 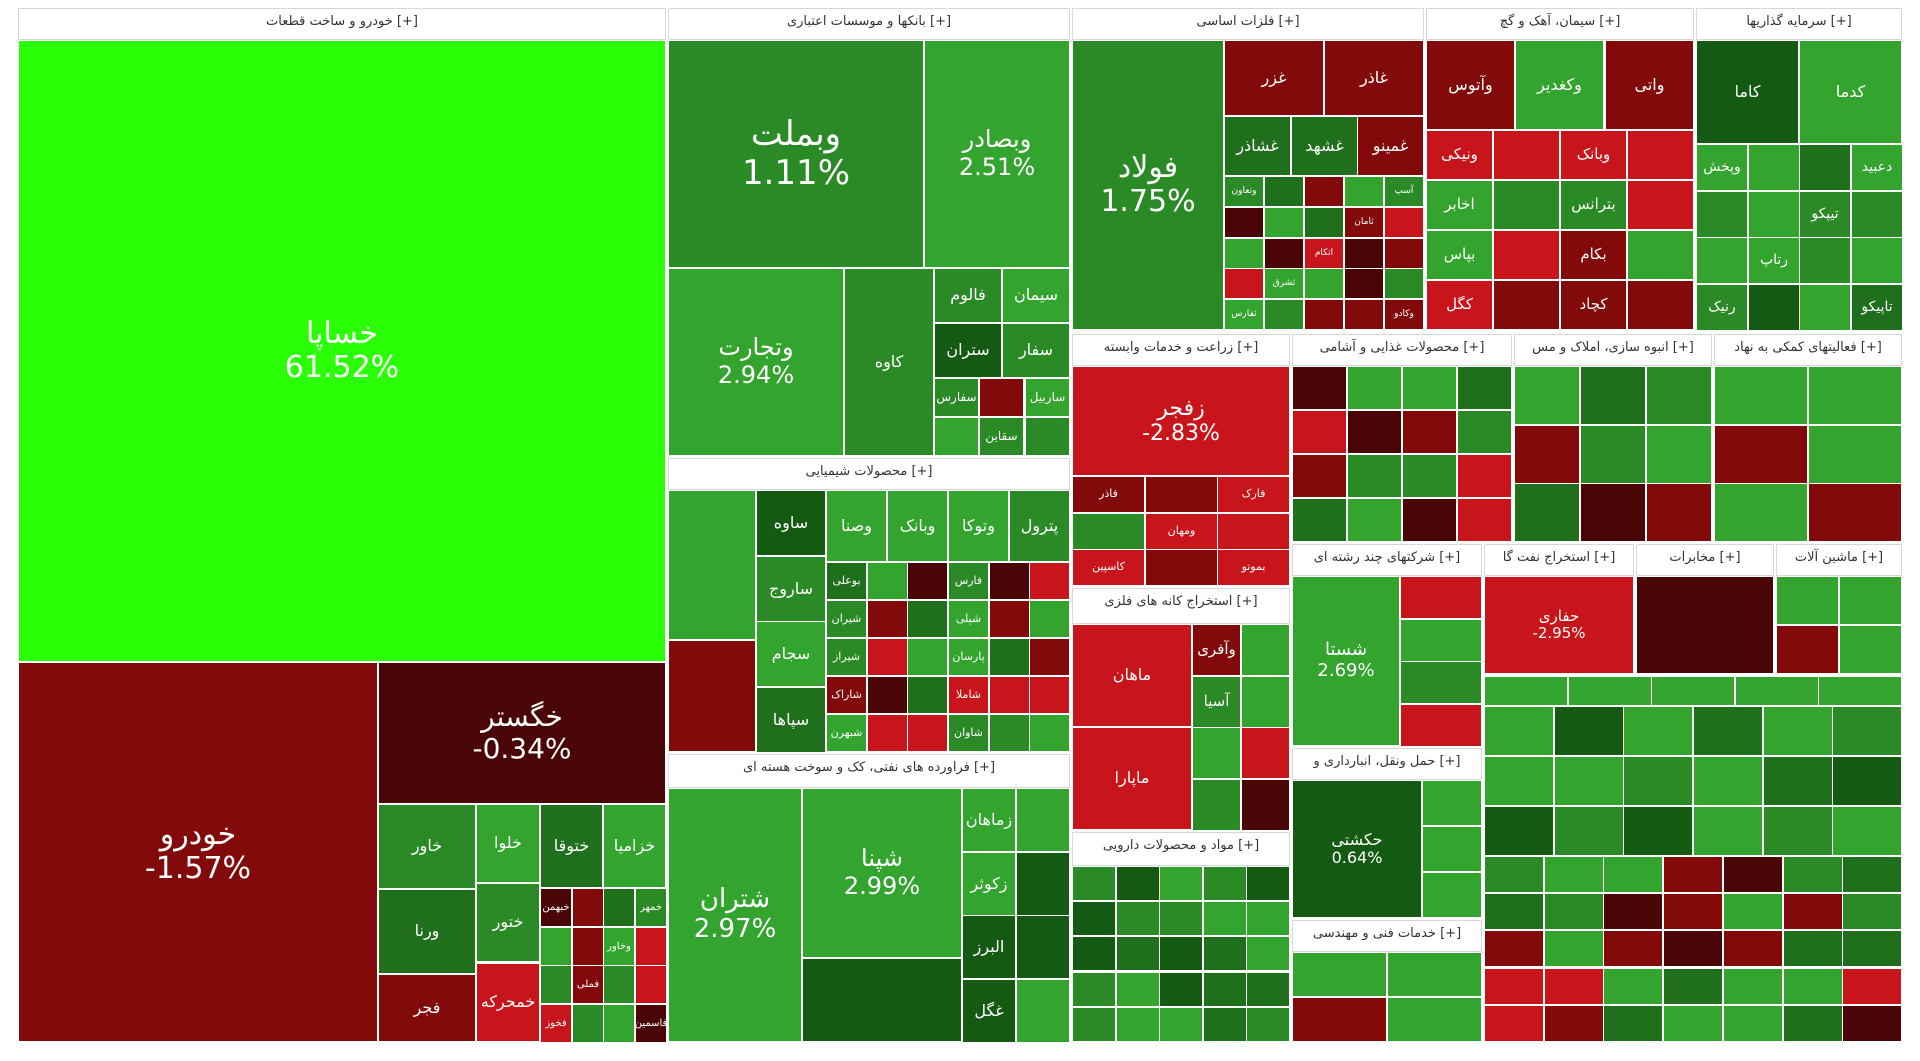 What do you see at coordinates (1559, 625) in the screenshot?
I see `tile-9: حفاری -2.95%` at bounding box center [1559, 625].